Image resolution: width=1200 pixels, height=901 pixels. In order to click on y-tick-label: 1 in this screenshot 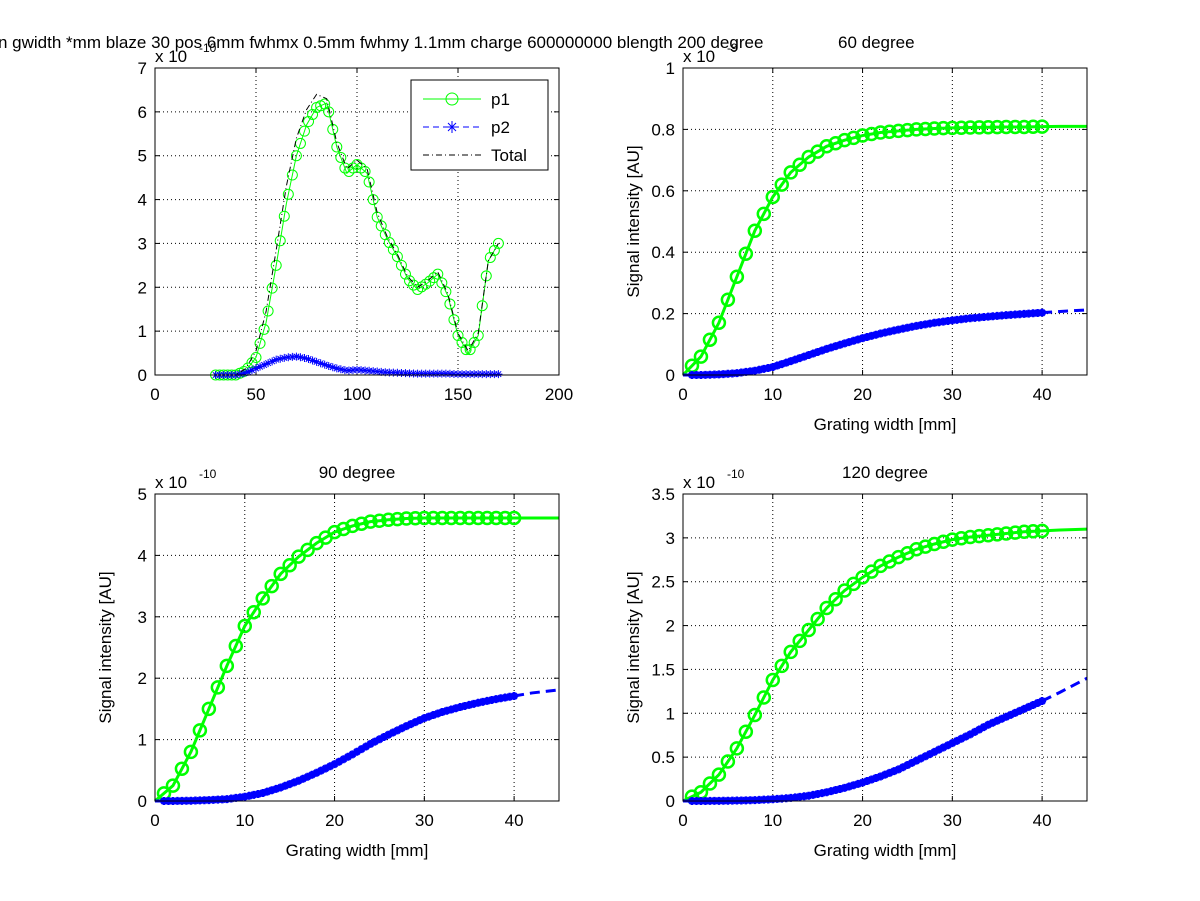, I will do `click(142, 740)`.